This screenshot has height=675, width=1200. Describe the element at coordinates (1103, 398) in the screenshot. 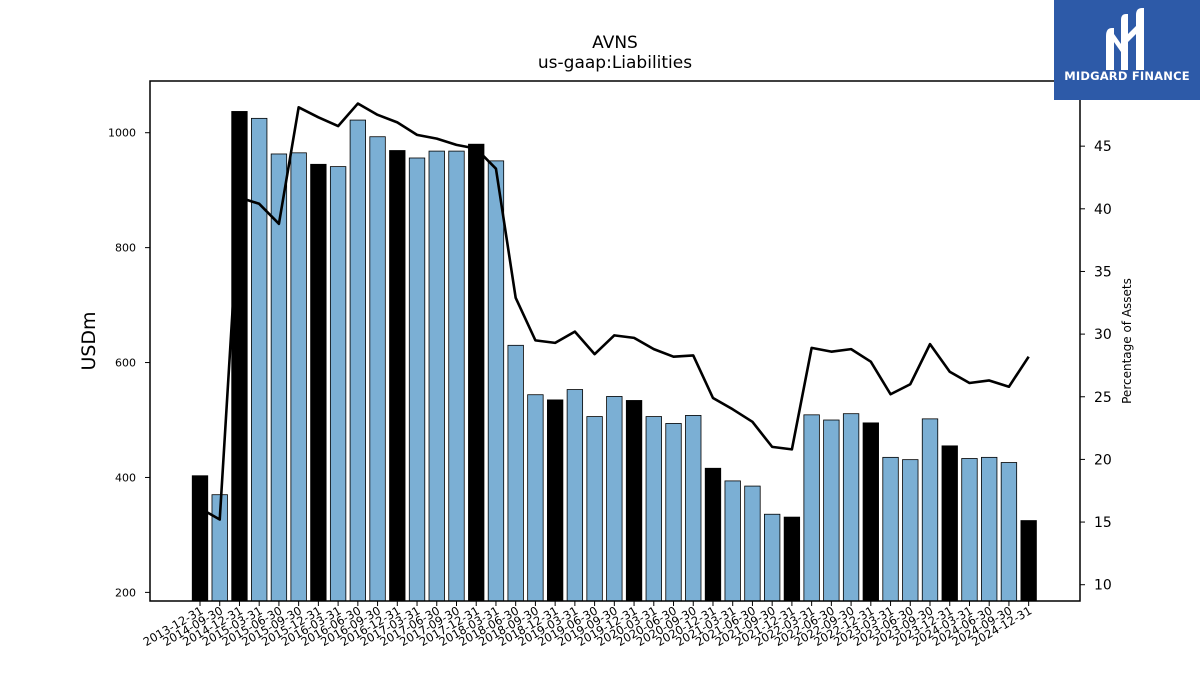

I see `y2-tick-label: 25` at that location.